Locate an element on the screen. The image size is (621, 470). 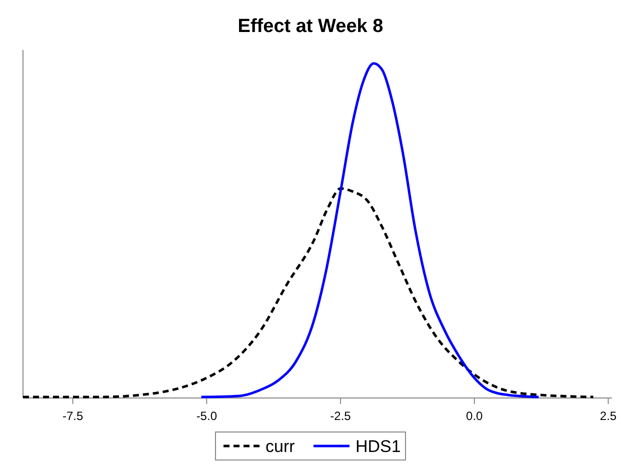
legend-label: HDS1 is located at coordinates (378, 446).